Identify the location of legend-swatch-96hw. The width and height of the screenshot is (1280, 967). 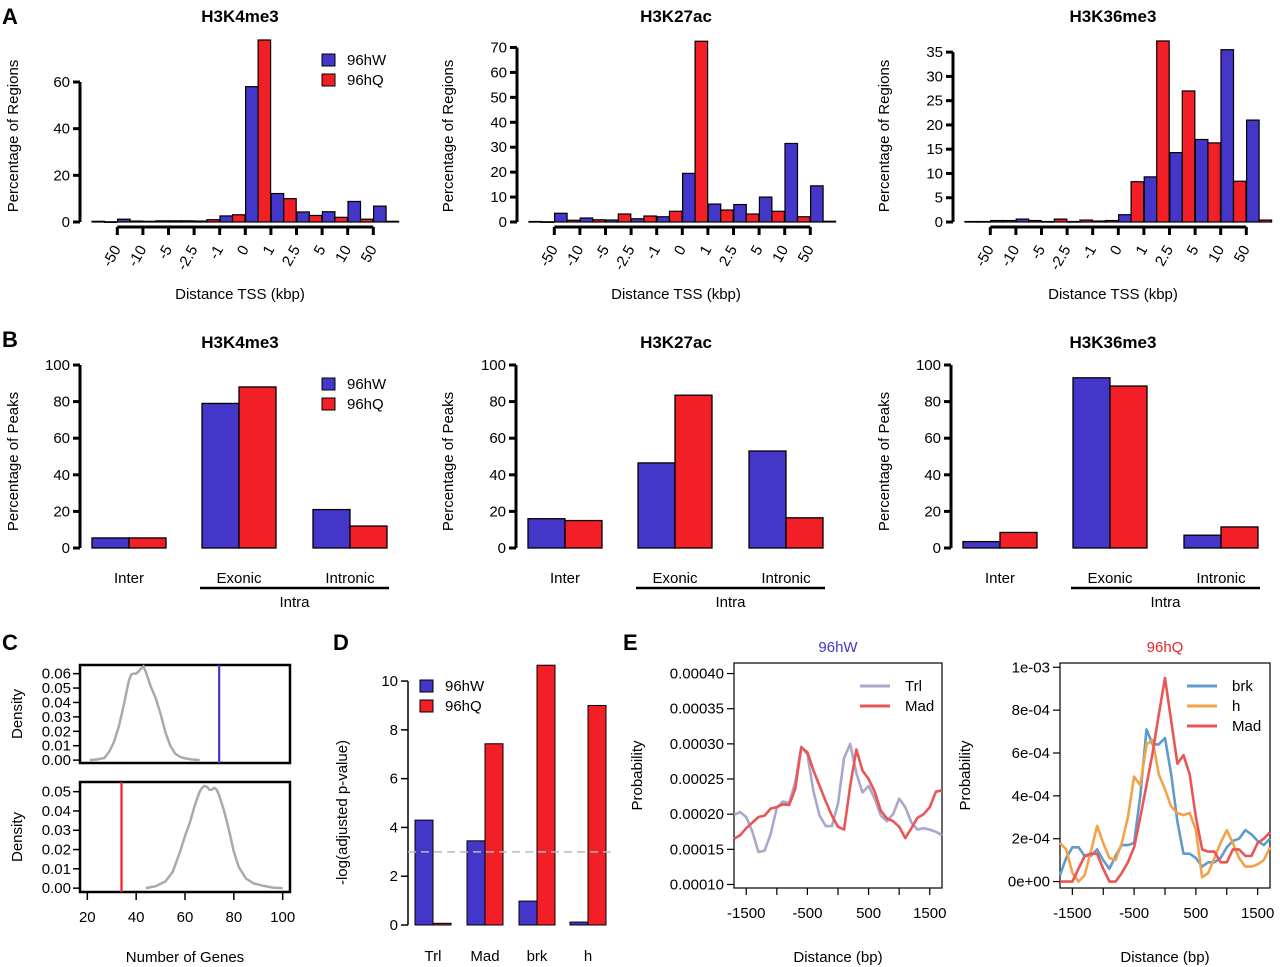
(328, 60).